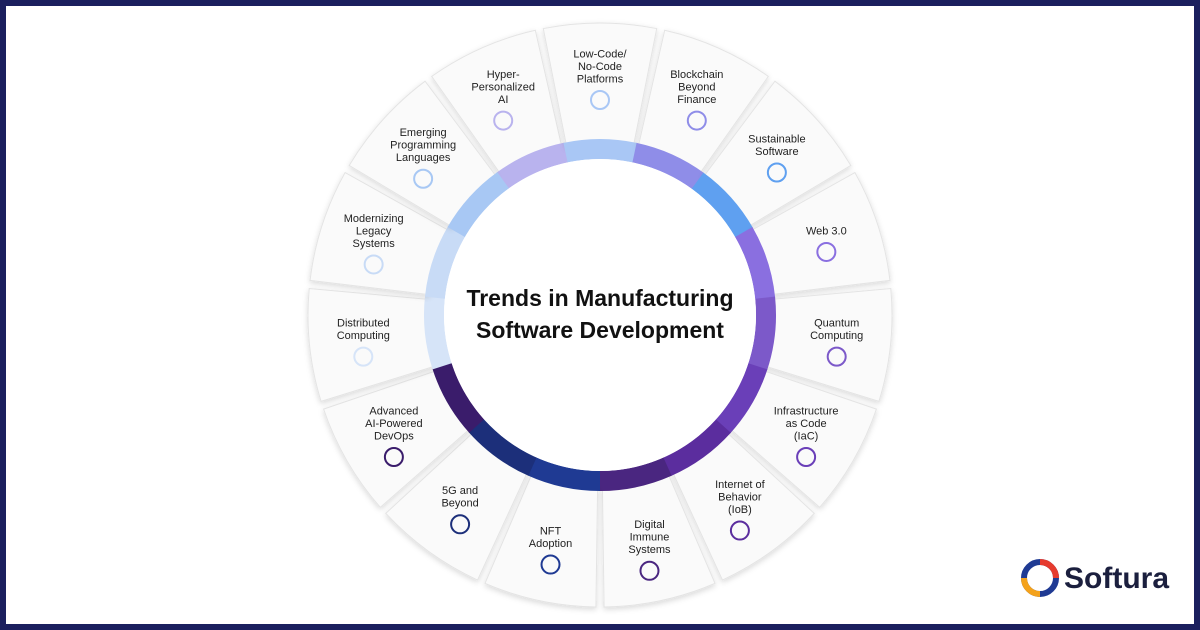 This screenshot has height=630, width=1200. I want to click on logo-text: Softura, so click(1116, 578).